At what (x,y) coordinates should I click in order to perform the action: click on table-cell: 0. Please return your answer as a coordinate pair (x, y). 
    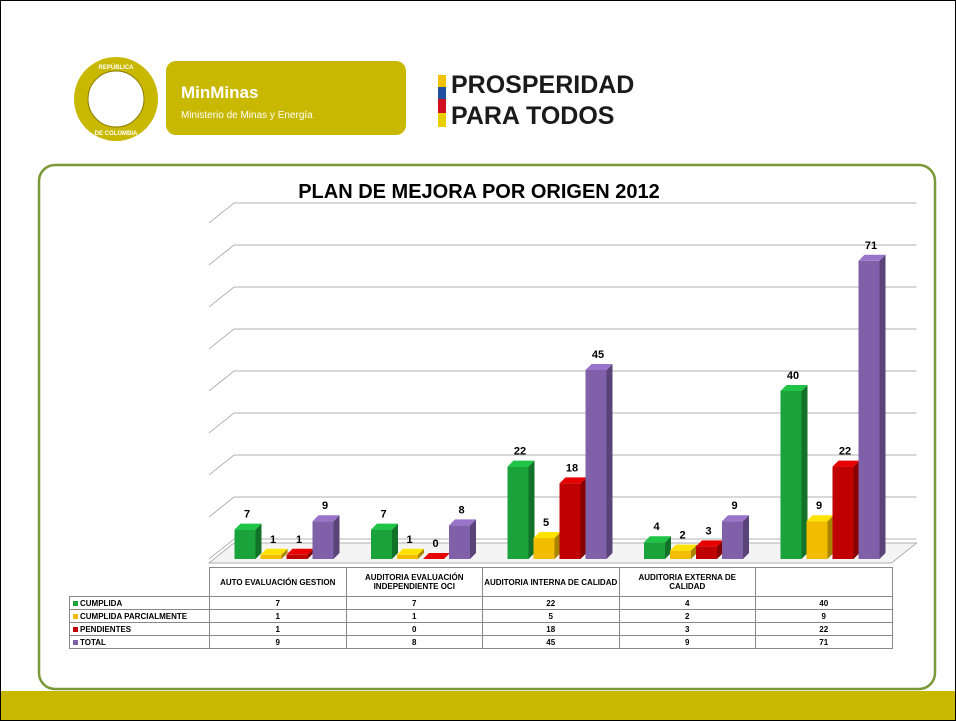
    Looking at the image, I should click on (414, 629).